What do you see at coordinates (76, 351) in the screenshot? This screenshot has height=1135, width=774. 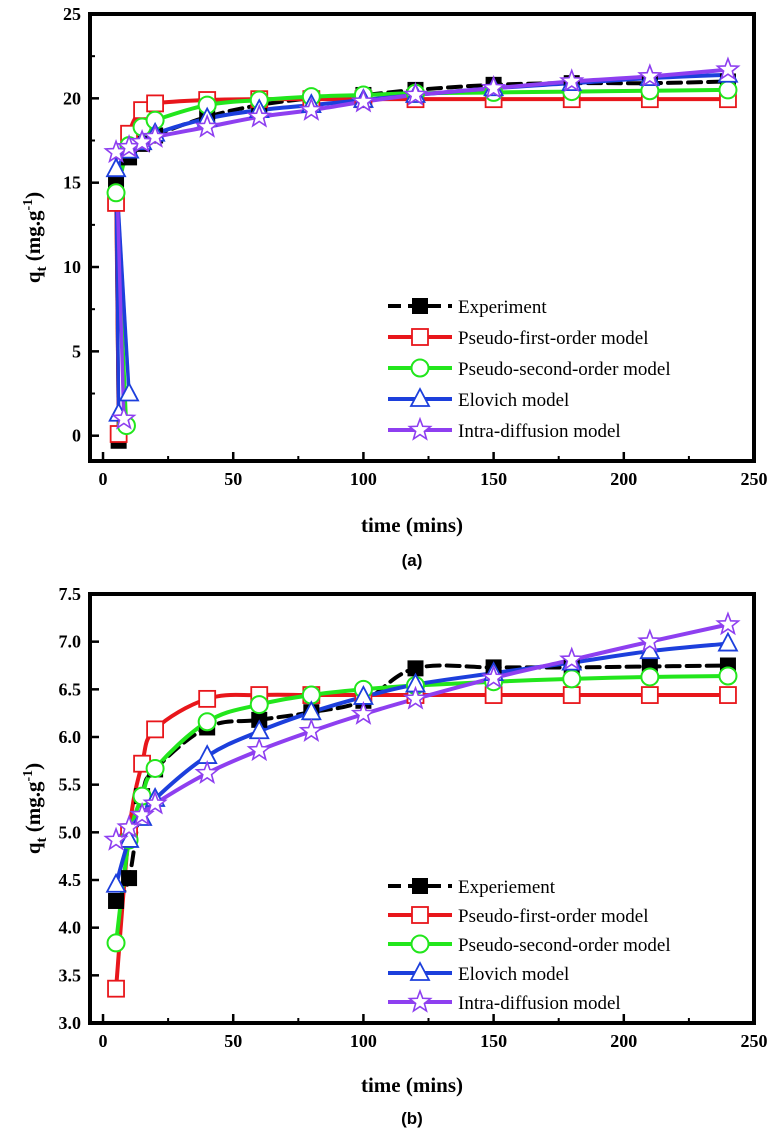 I see `y-tick-label: 5` at bounding box center [76, 351].